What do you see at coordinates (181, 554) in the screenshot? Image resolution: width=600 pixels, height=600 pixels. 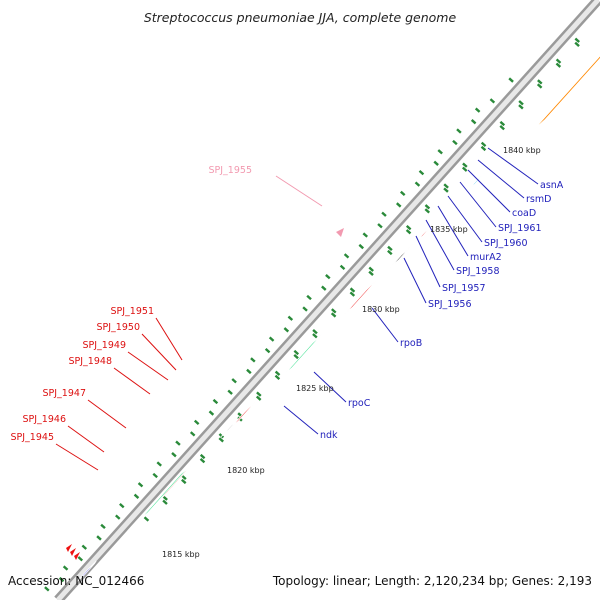 I see `kbp-tick-label: 1815 kbp` at bounding box center [181, 554].